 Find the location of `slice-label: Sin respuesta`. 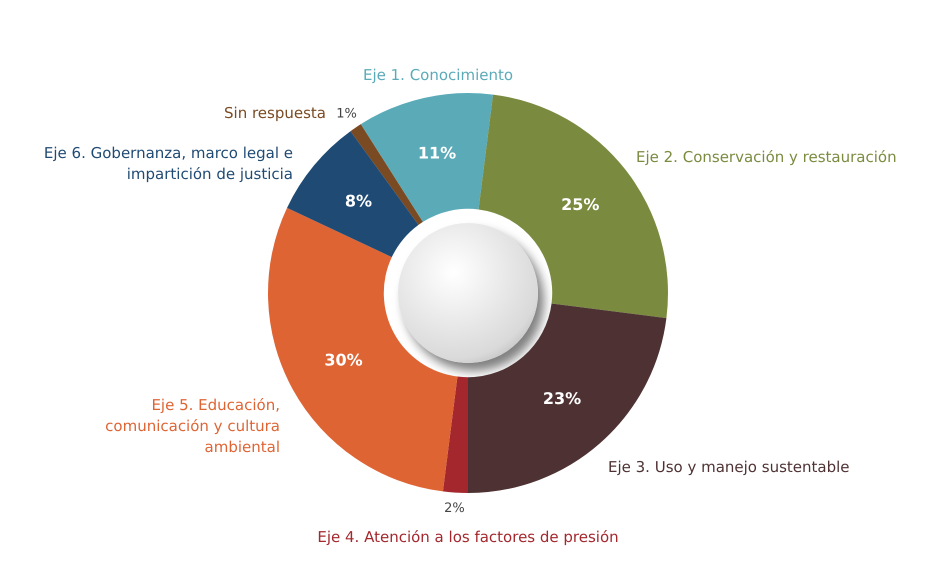

slice-label: Sin respuesta is located at coordinates (275, 113).